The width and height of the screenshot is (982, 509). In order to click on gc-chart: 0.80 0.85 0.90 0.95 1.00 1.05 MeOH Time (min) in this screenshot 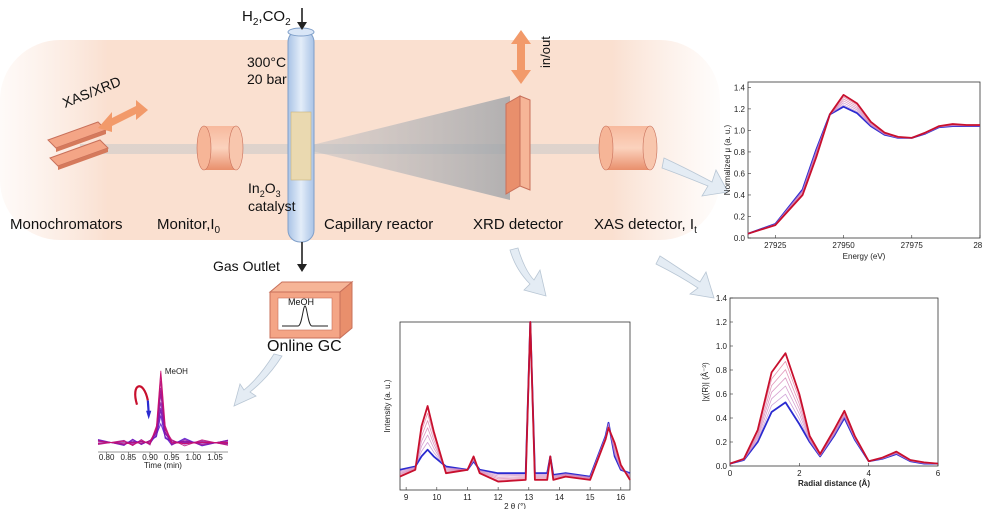, I will do `click(163, 418)`.